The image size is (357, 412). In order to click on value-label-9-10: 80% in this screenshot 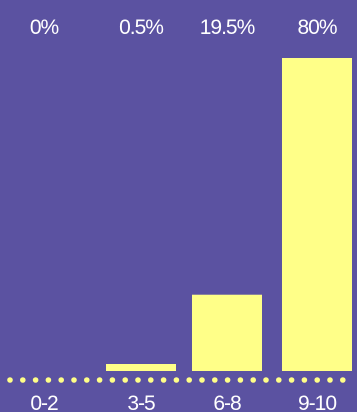, I will do `click(316, 27)`.